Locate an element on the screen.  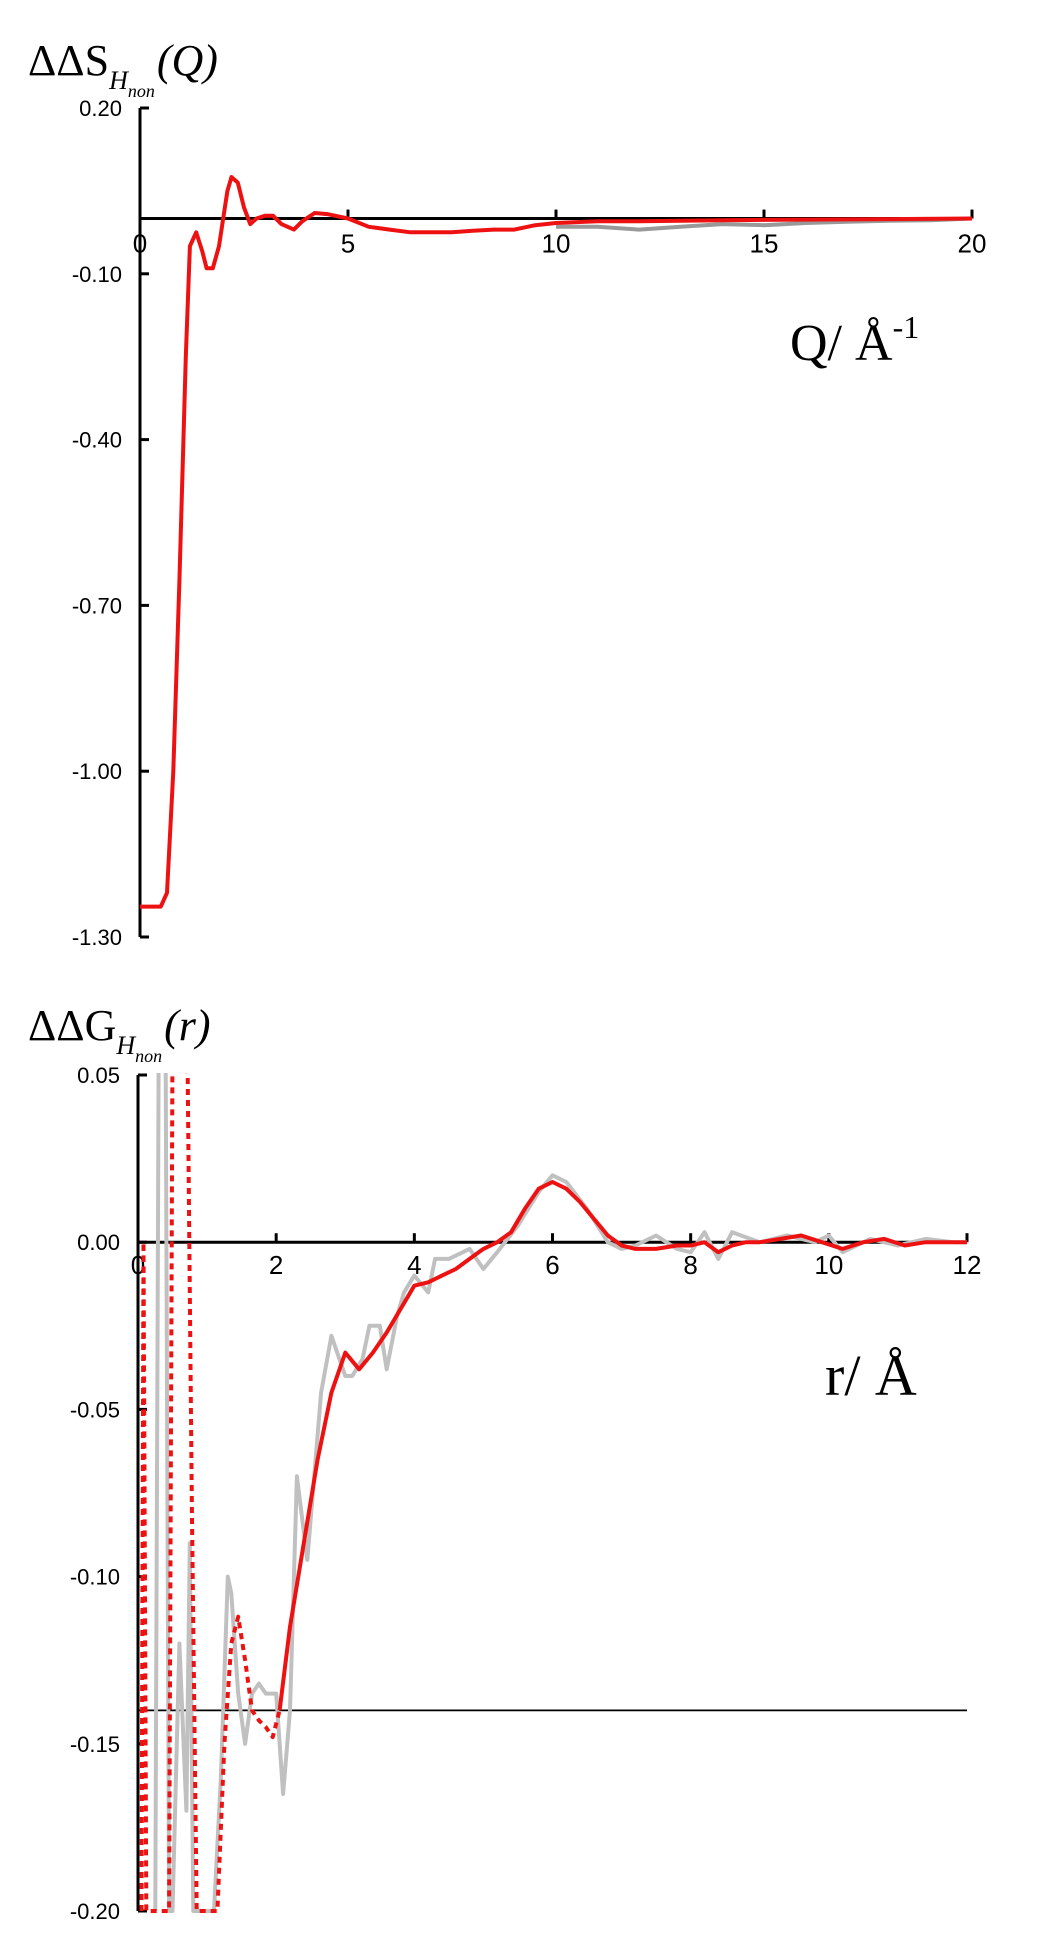
top-y-tick-label: -0.10 is located at coordinates (97, 274).